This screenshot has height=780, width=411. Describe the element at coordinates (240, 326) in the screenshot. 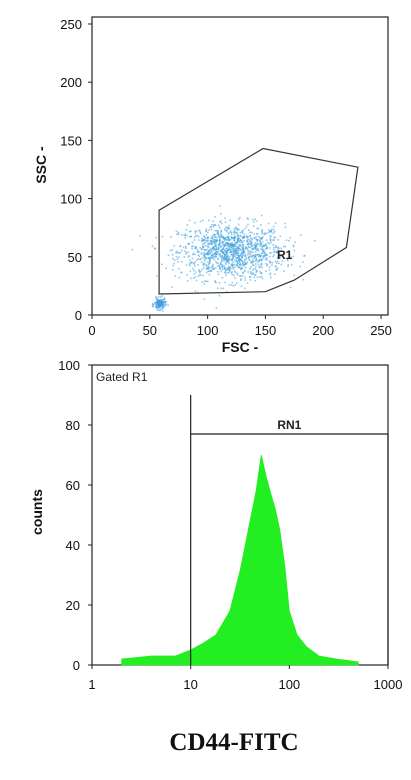

I see `scatter-x-ticks: 0 50 100 150 200 250` at that location.